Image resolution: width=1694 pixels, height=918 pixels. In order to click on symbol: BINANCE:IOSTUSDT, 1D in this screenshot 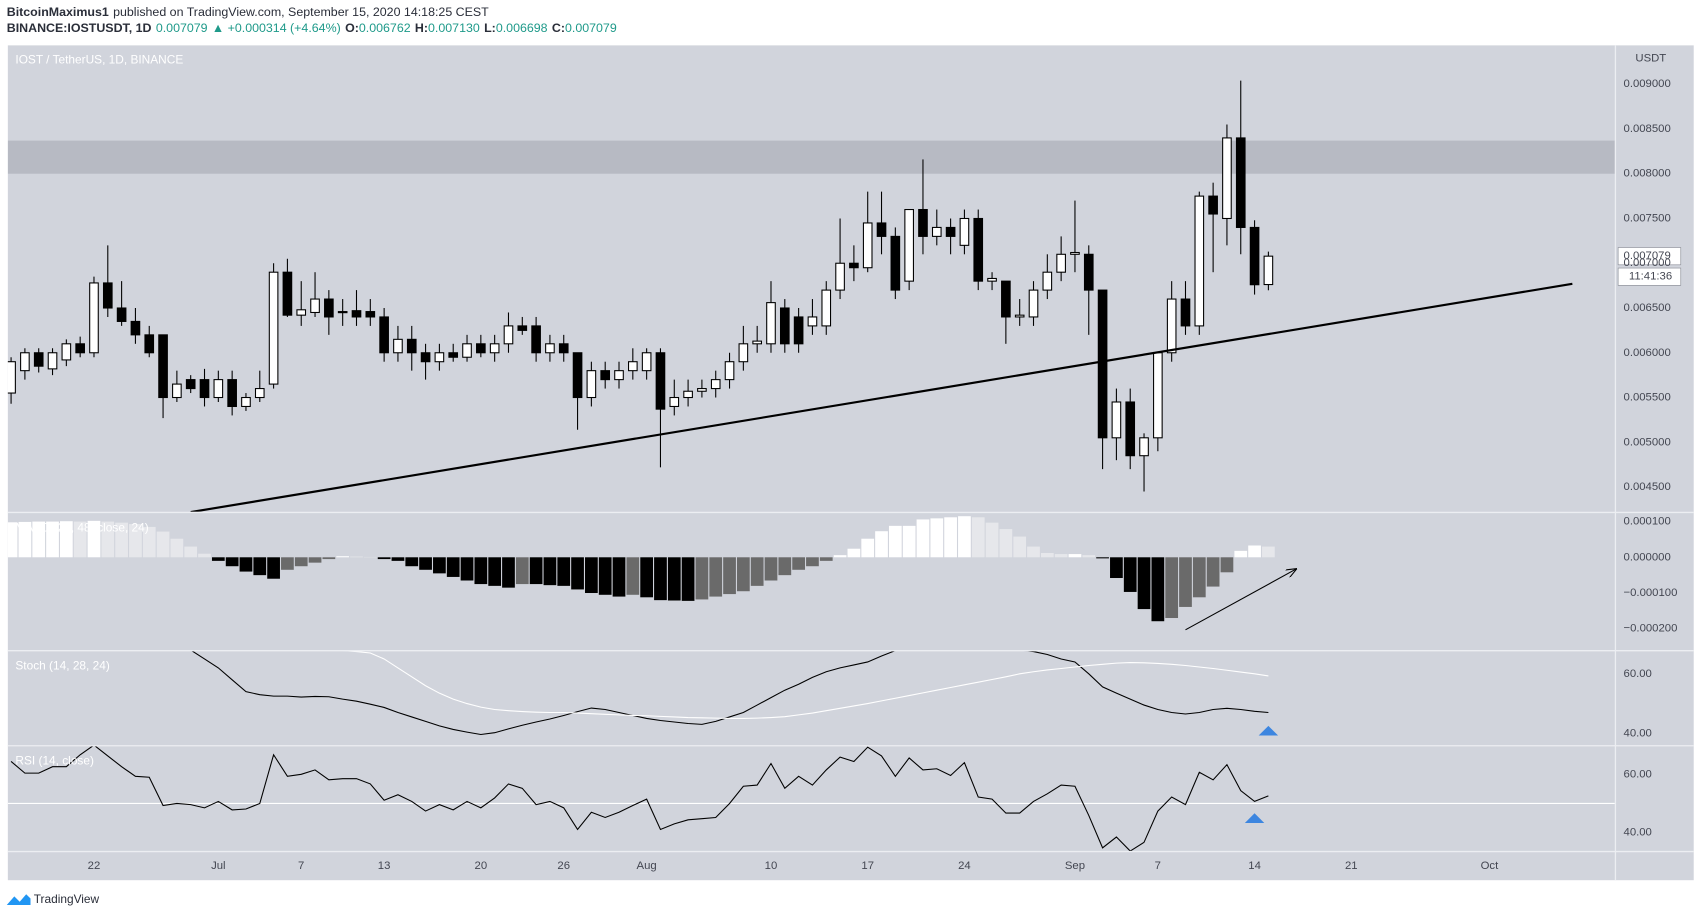, I will do `click(79, 28)`.